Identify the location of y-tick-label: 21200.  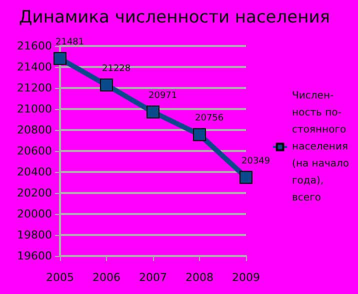
(34, 88).